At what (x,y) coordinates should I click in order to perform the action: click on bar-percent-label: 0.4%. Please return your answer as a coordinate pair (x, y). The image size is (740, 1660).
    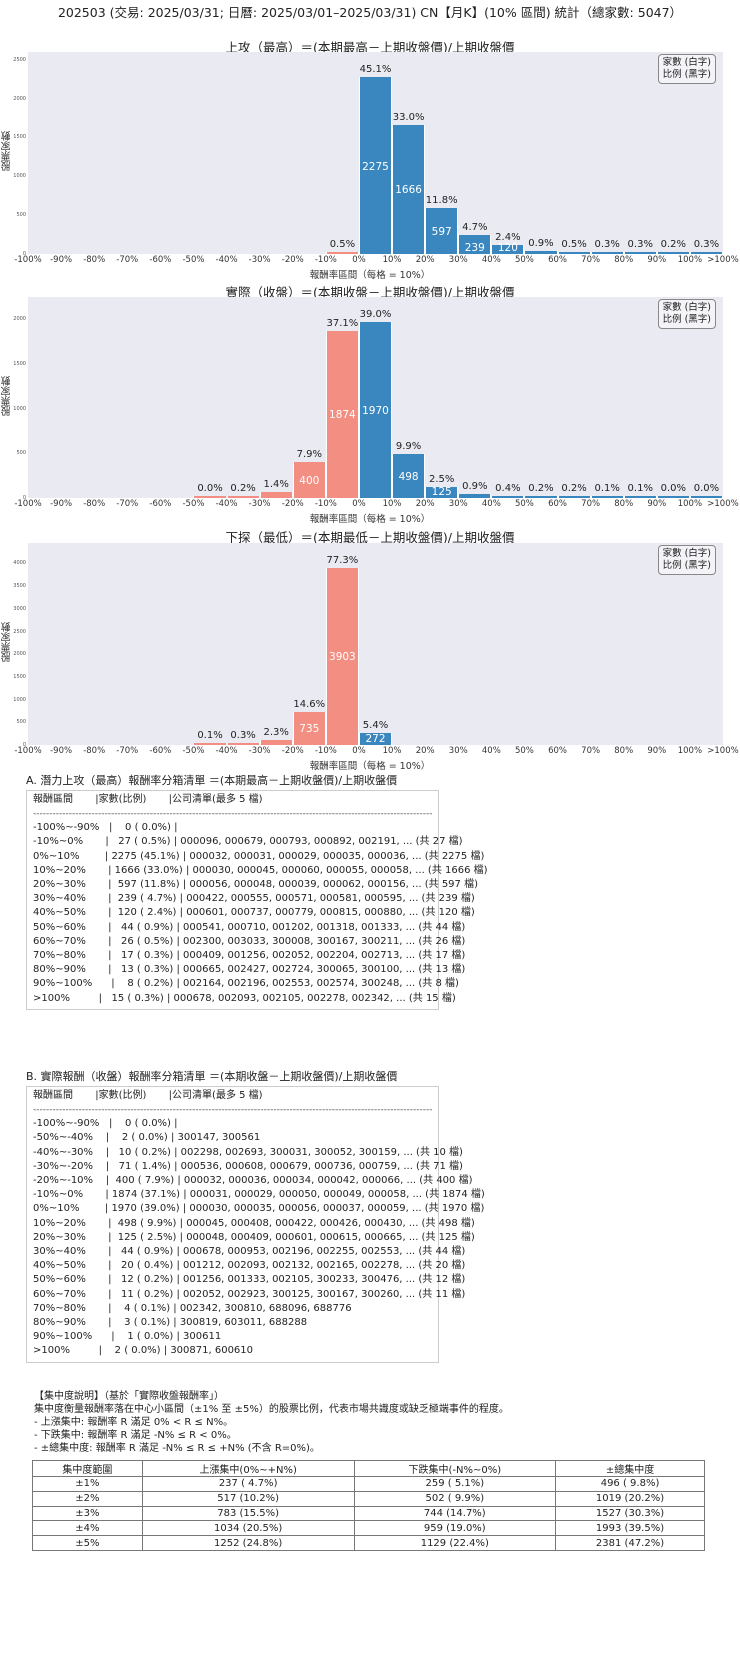
    Looking at the image, I should click on (508, 488).